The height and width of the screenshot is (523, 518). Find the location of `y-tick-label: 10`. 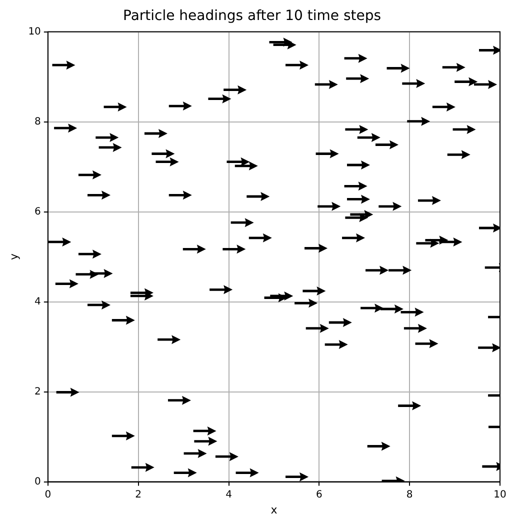

y-tick-label: 10 is located at coordinates (34, 32).